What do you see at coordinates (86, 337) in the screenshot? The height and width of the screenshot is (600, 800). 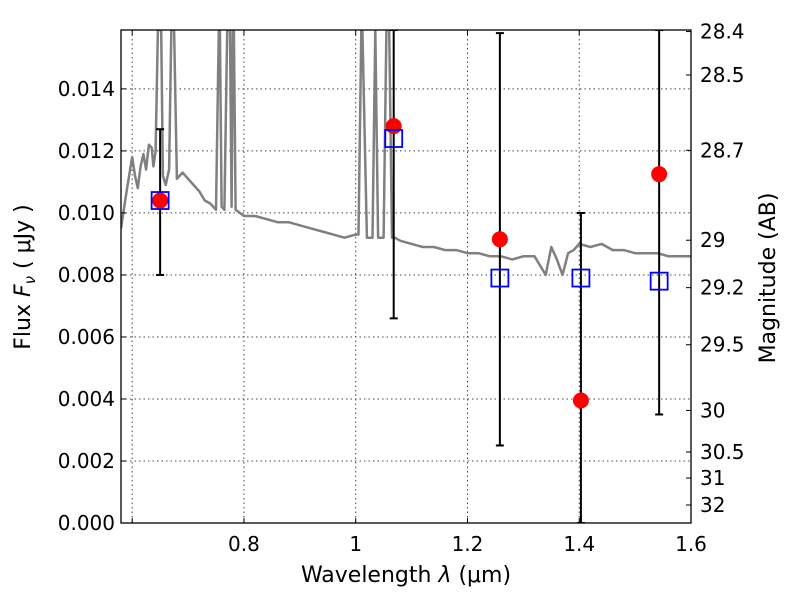 I see `y-tick-label: 0.006` at bounding box center [86, 337].